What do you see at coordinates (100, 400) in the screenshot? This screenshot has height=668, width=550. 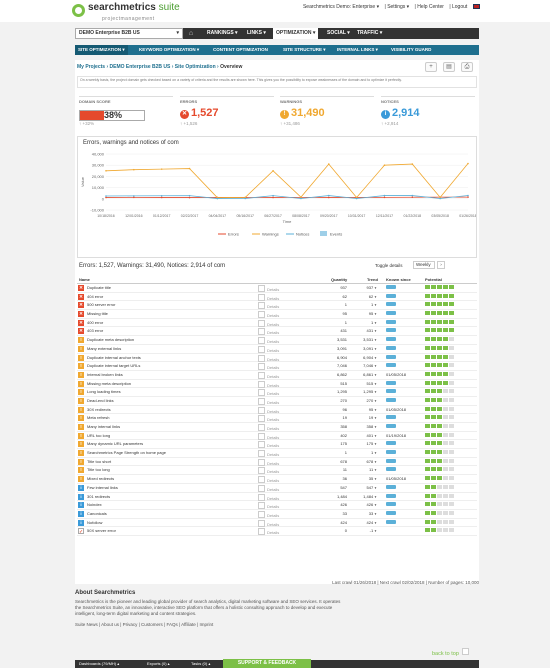 I see `issue-name: Dead-end links` at bounding box center [100, 400].